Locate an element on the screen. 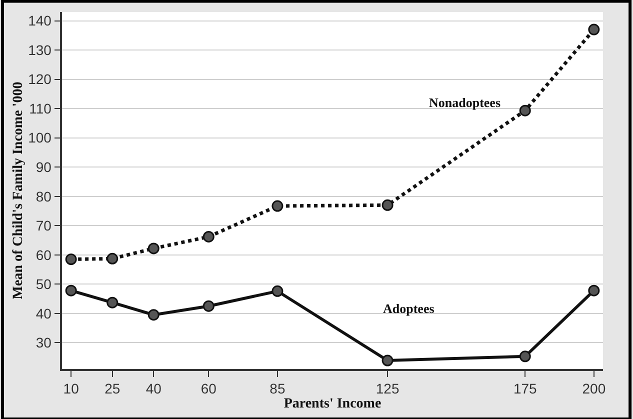 This screenshot has height=419, width=633. y-tick-label: 40 is located at coordinates (44, 313).